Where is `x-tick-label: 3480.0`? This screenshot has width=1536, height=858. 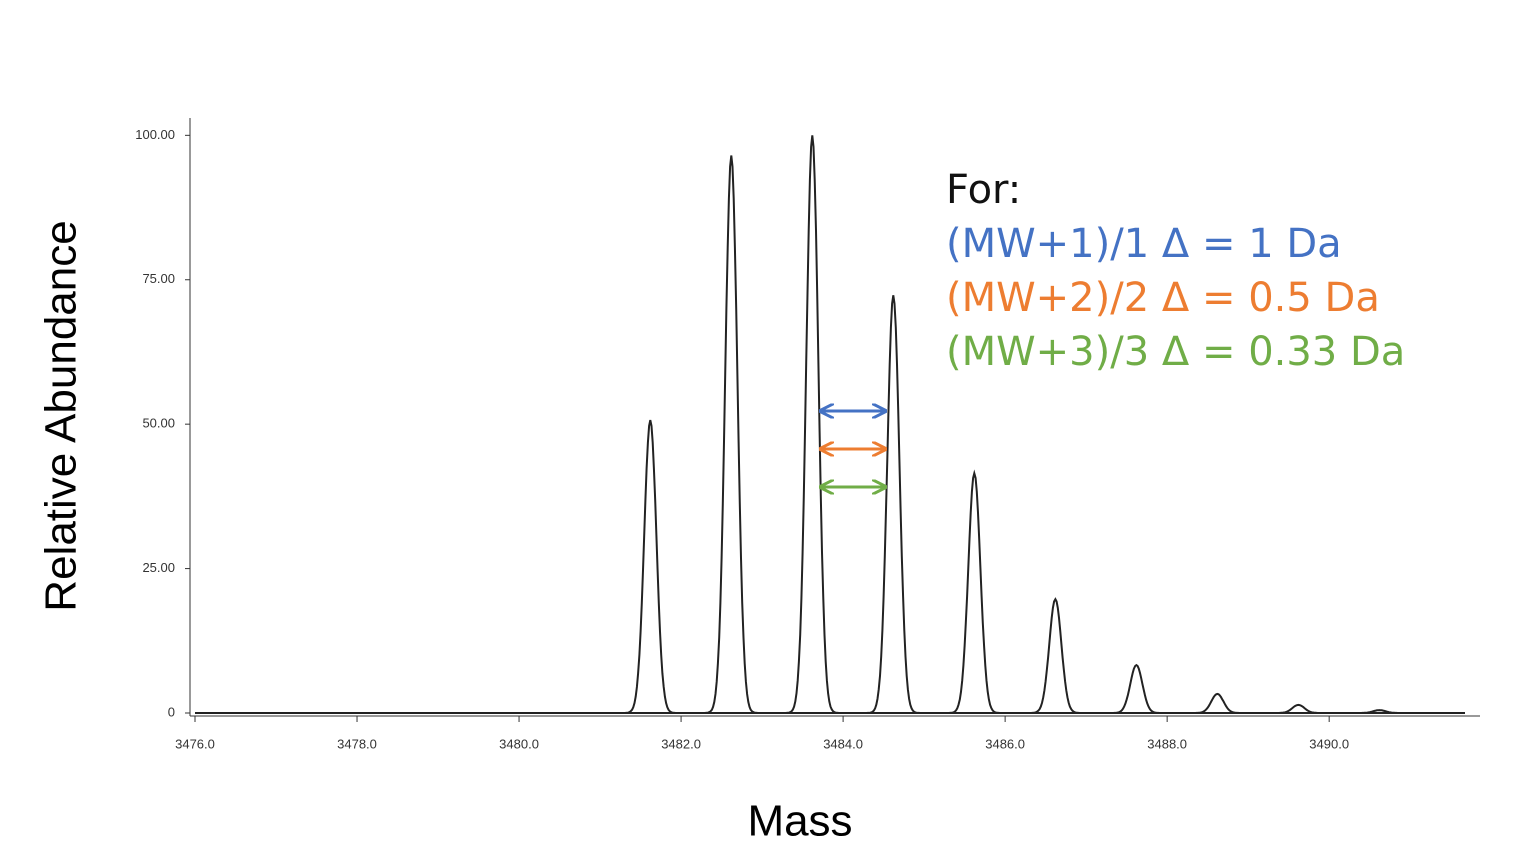 x-tick-label: 3480.0 is located at coordinates (519, 743).